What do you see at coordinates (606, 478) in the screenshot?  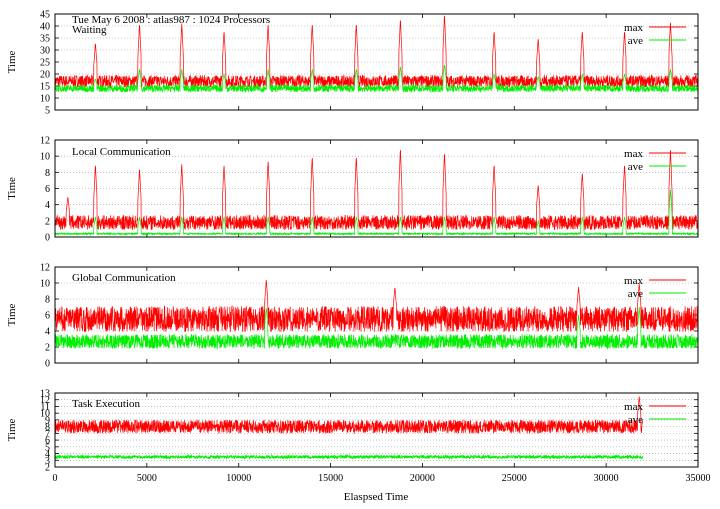 I see `x-tick-label: 30000` at bounding box center [606, 478].